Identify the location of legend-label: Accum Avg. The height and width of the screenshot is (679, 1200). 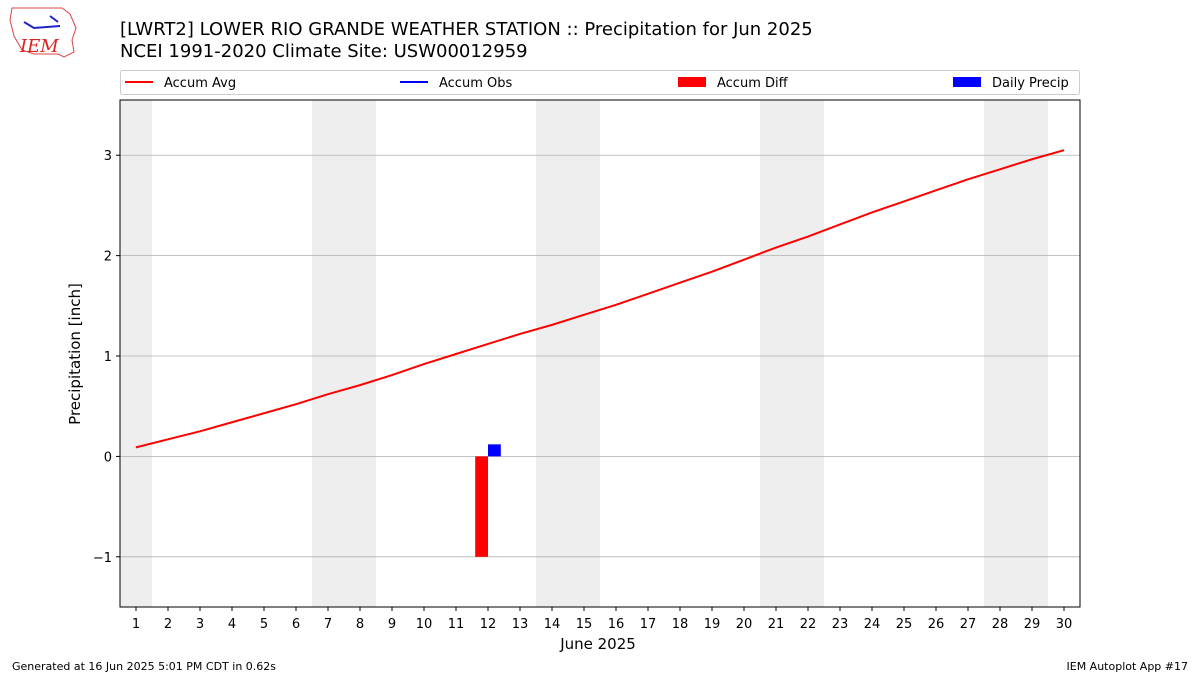
(200, 83).